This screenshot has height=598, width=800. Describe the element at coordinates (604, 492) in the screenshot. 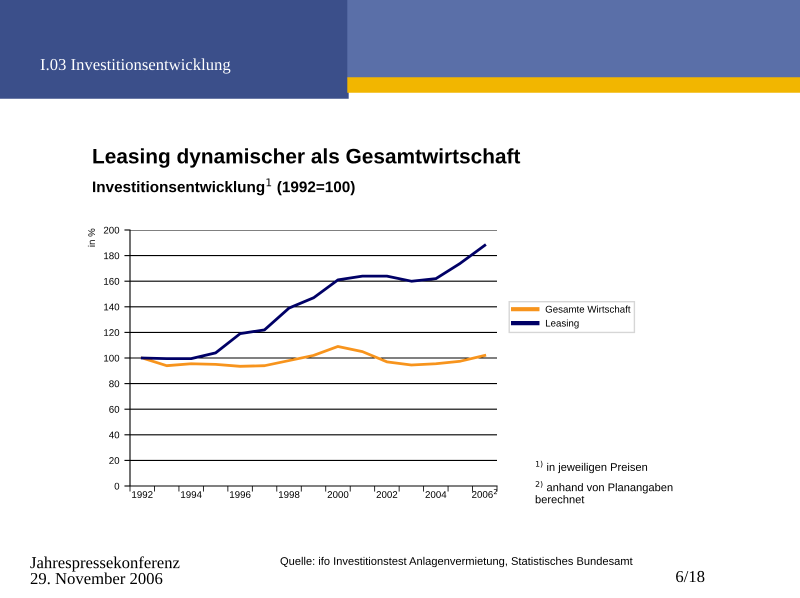

I see `text: $^{2)}$ anhand von Planangaben berechnet` at that location.